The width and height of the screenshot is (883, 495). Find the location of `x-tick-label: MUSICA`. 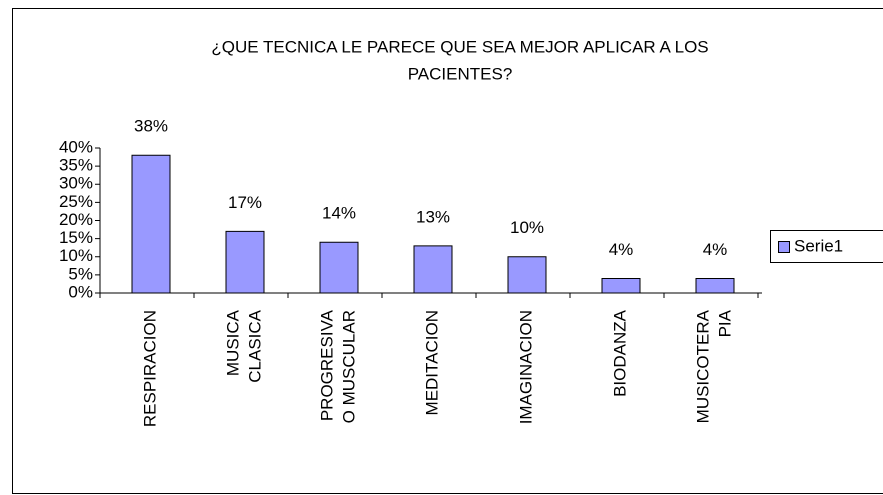

x-tick-label: MUSICA is located at coordinates (232, 342).